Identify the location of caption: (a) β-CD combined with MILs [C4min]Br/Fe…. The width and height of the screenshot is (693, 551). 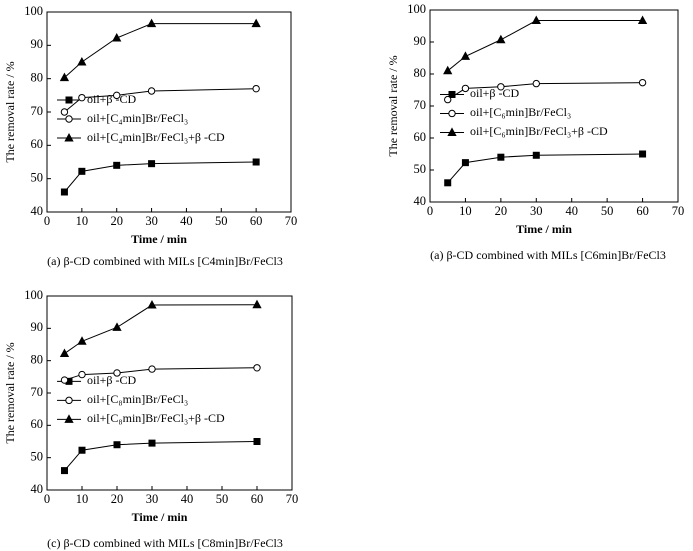
(165, 261).